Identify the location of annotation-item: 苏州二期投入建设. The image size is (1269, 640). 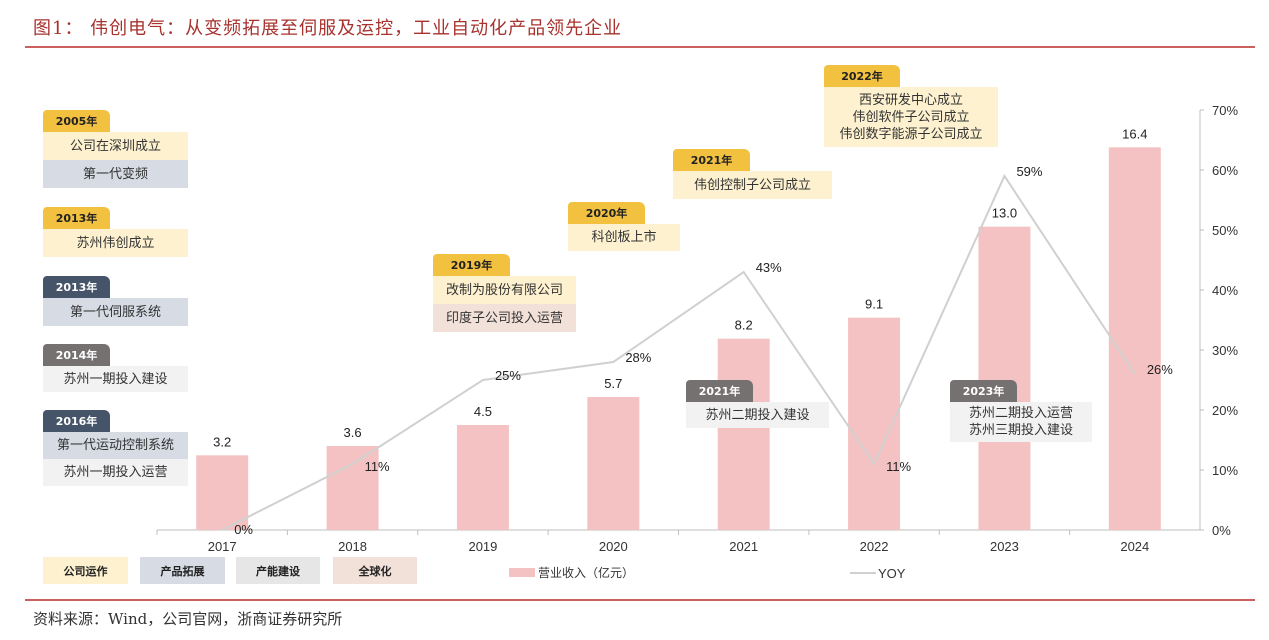
(757, 415).